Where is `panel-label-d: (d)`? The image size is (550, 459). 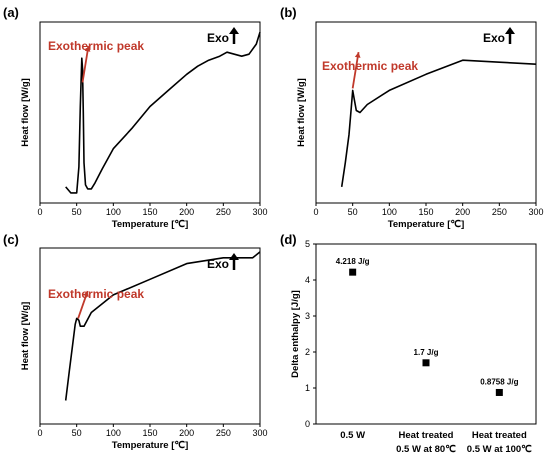 panel-label-d: (d) is located at coordinates (288, 239).